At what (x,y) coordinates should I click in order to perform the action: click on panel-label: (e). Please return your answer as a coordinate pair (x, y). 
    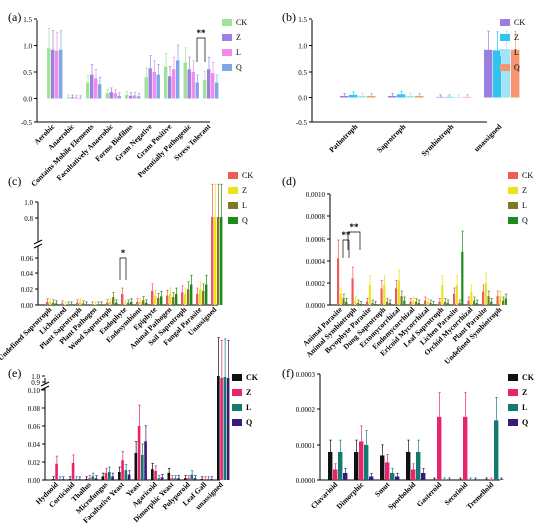
    Looking at the image, I should click on (14, 373).